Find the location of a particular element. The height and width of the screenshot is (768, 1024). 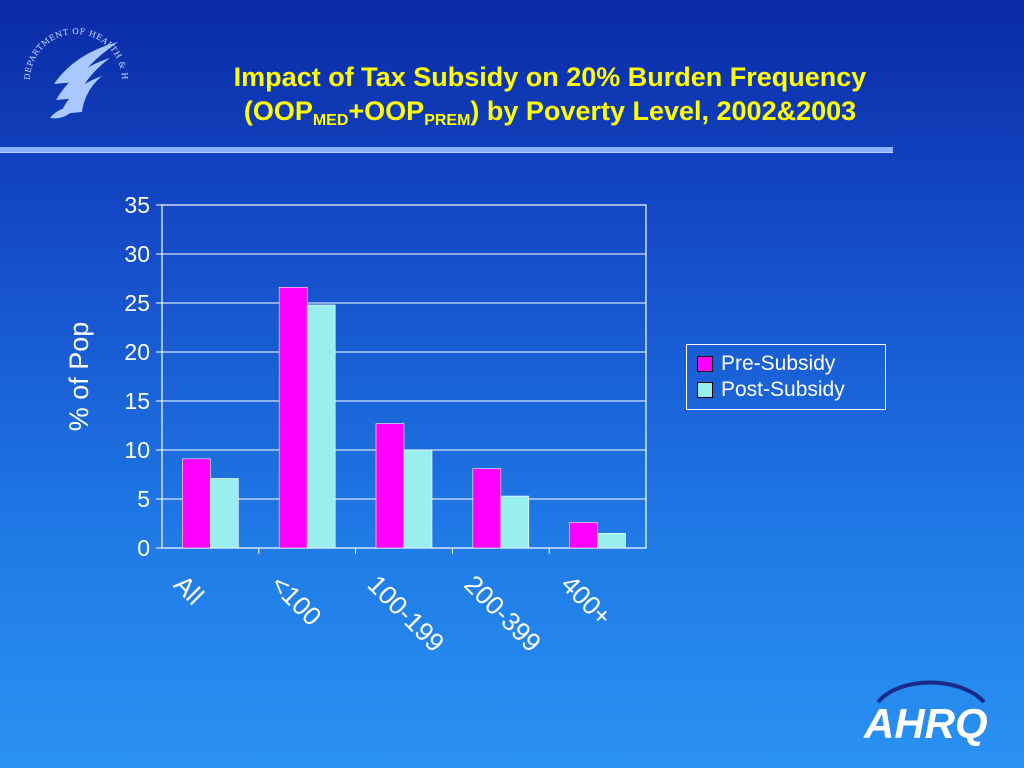

y-tick-label: 20 is located at coordinates (137, 352).